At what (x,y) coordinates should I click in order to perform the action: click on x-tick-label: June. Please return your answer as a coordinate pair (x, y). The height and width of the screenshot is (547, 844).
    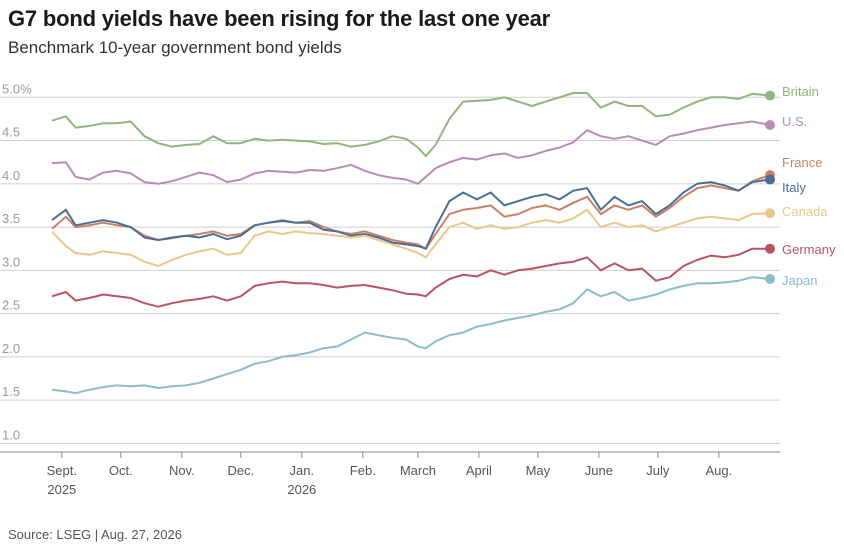
    Looking at the image, I should click on (599, 470).